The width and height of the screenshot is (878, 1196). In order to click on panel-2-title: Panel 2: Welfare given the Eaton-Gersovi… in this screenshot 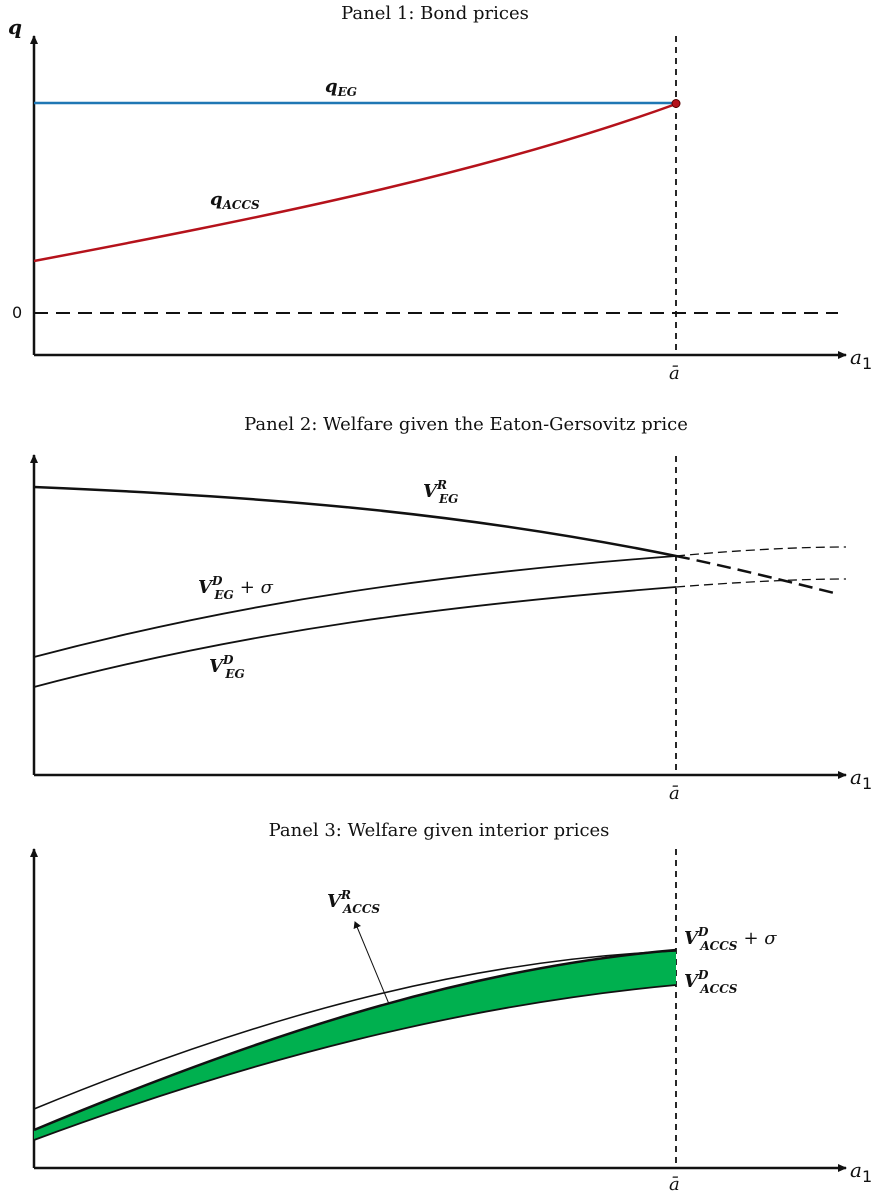, I will do `click(466, 424)`.